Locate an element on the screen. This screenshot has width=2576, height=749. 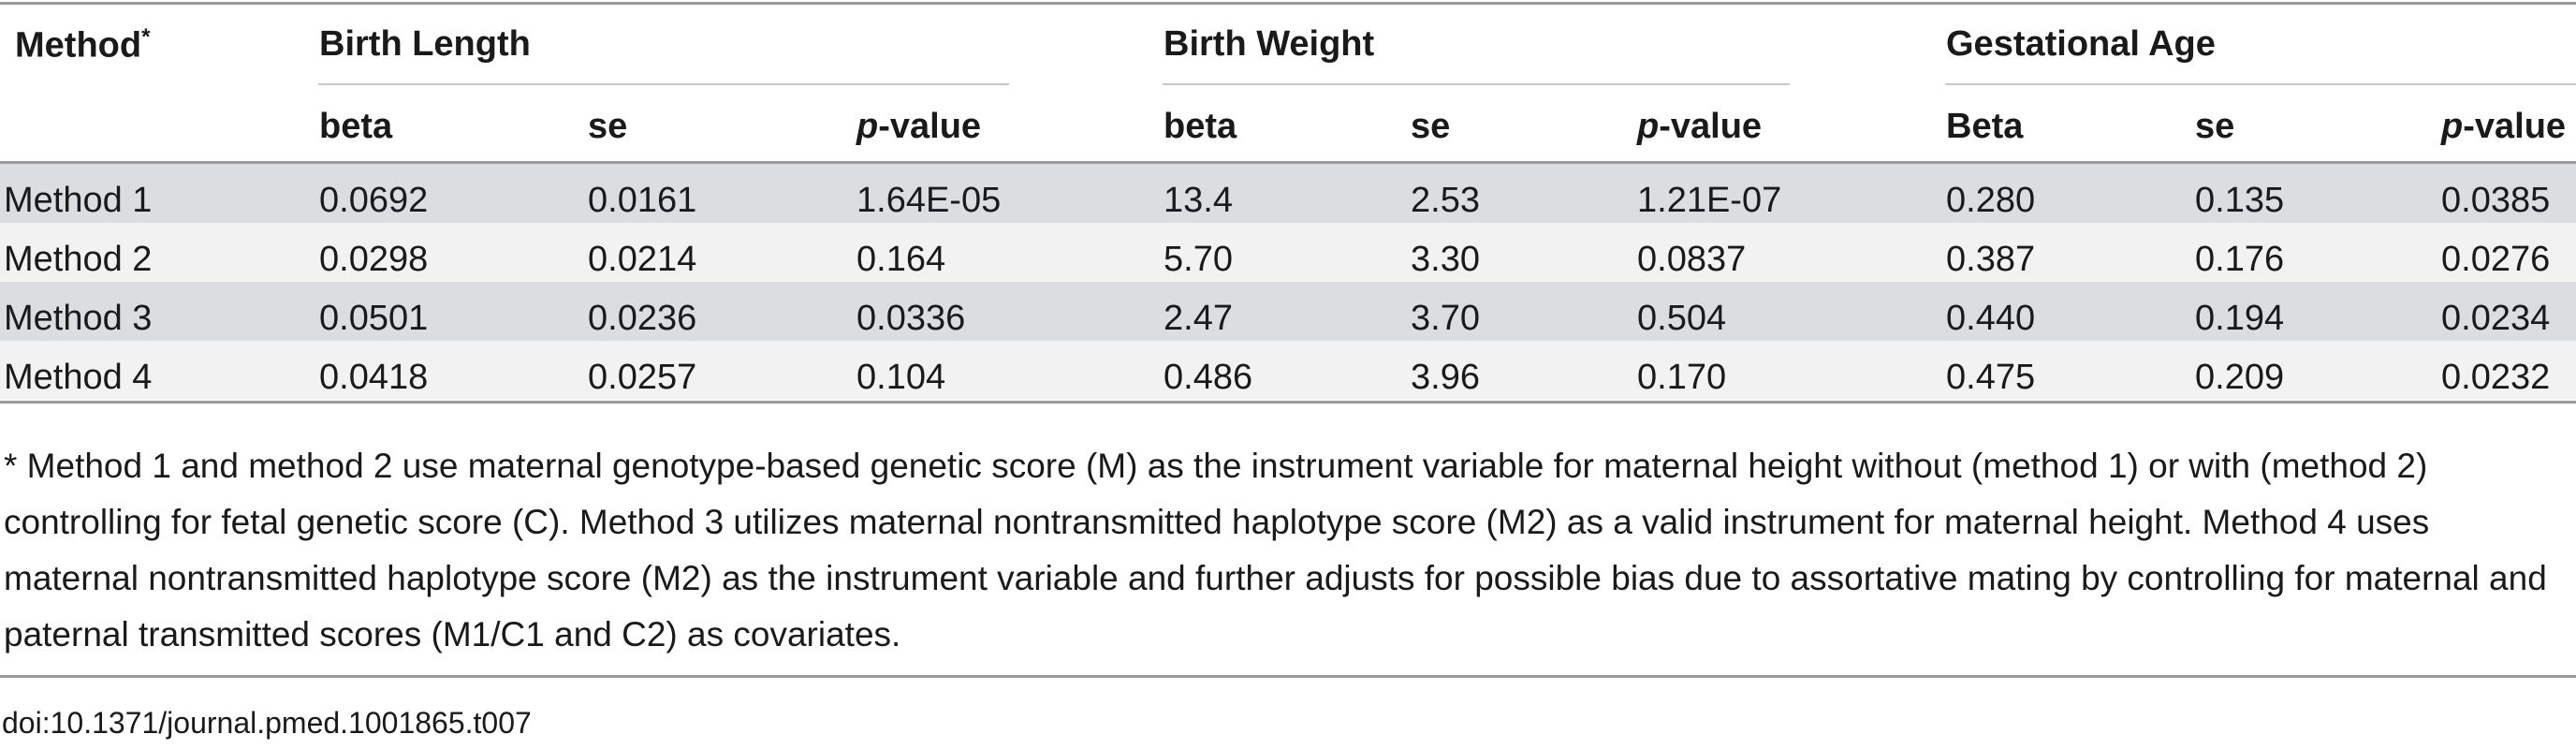
table-cell: 0.194 is located at coordinates (2240, 318).